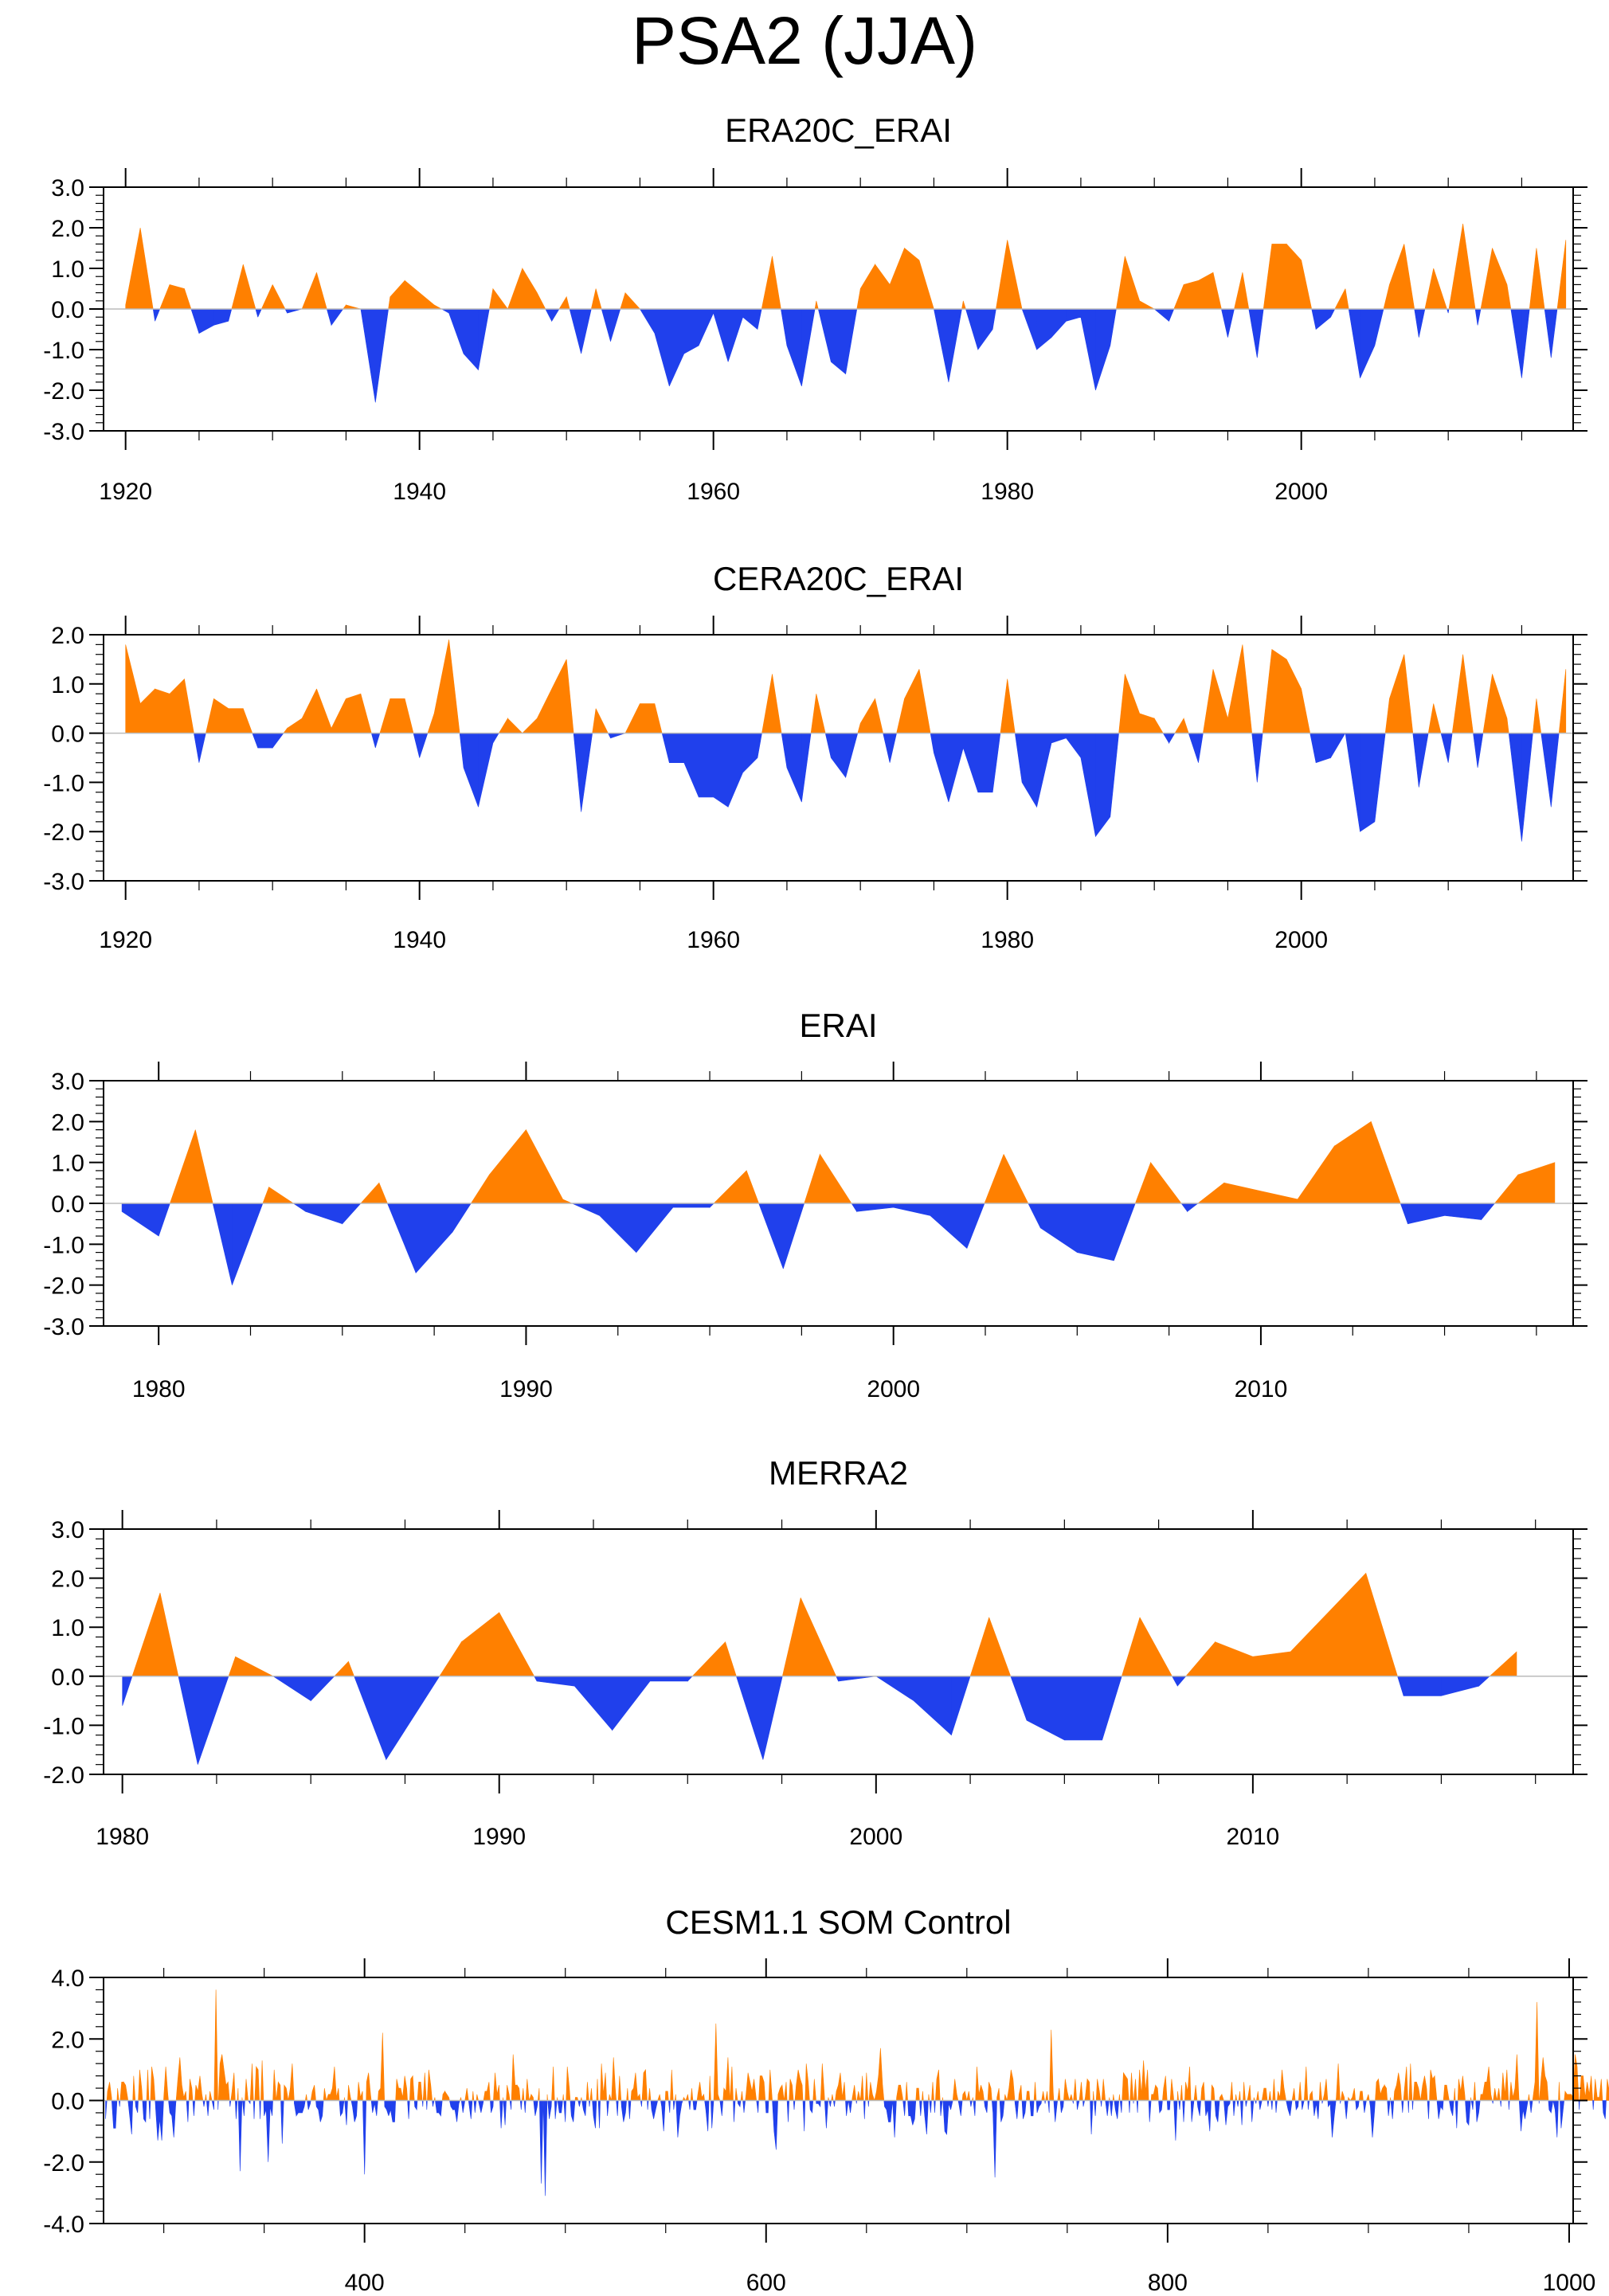 Image resolution: width=1609 pixels, height=2296 pixels. Describe the element at coordinates (64, 2225) in the screenshot. I see `y-tick-label: -4.0` at that location.